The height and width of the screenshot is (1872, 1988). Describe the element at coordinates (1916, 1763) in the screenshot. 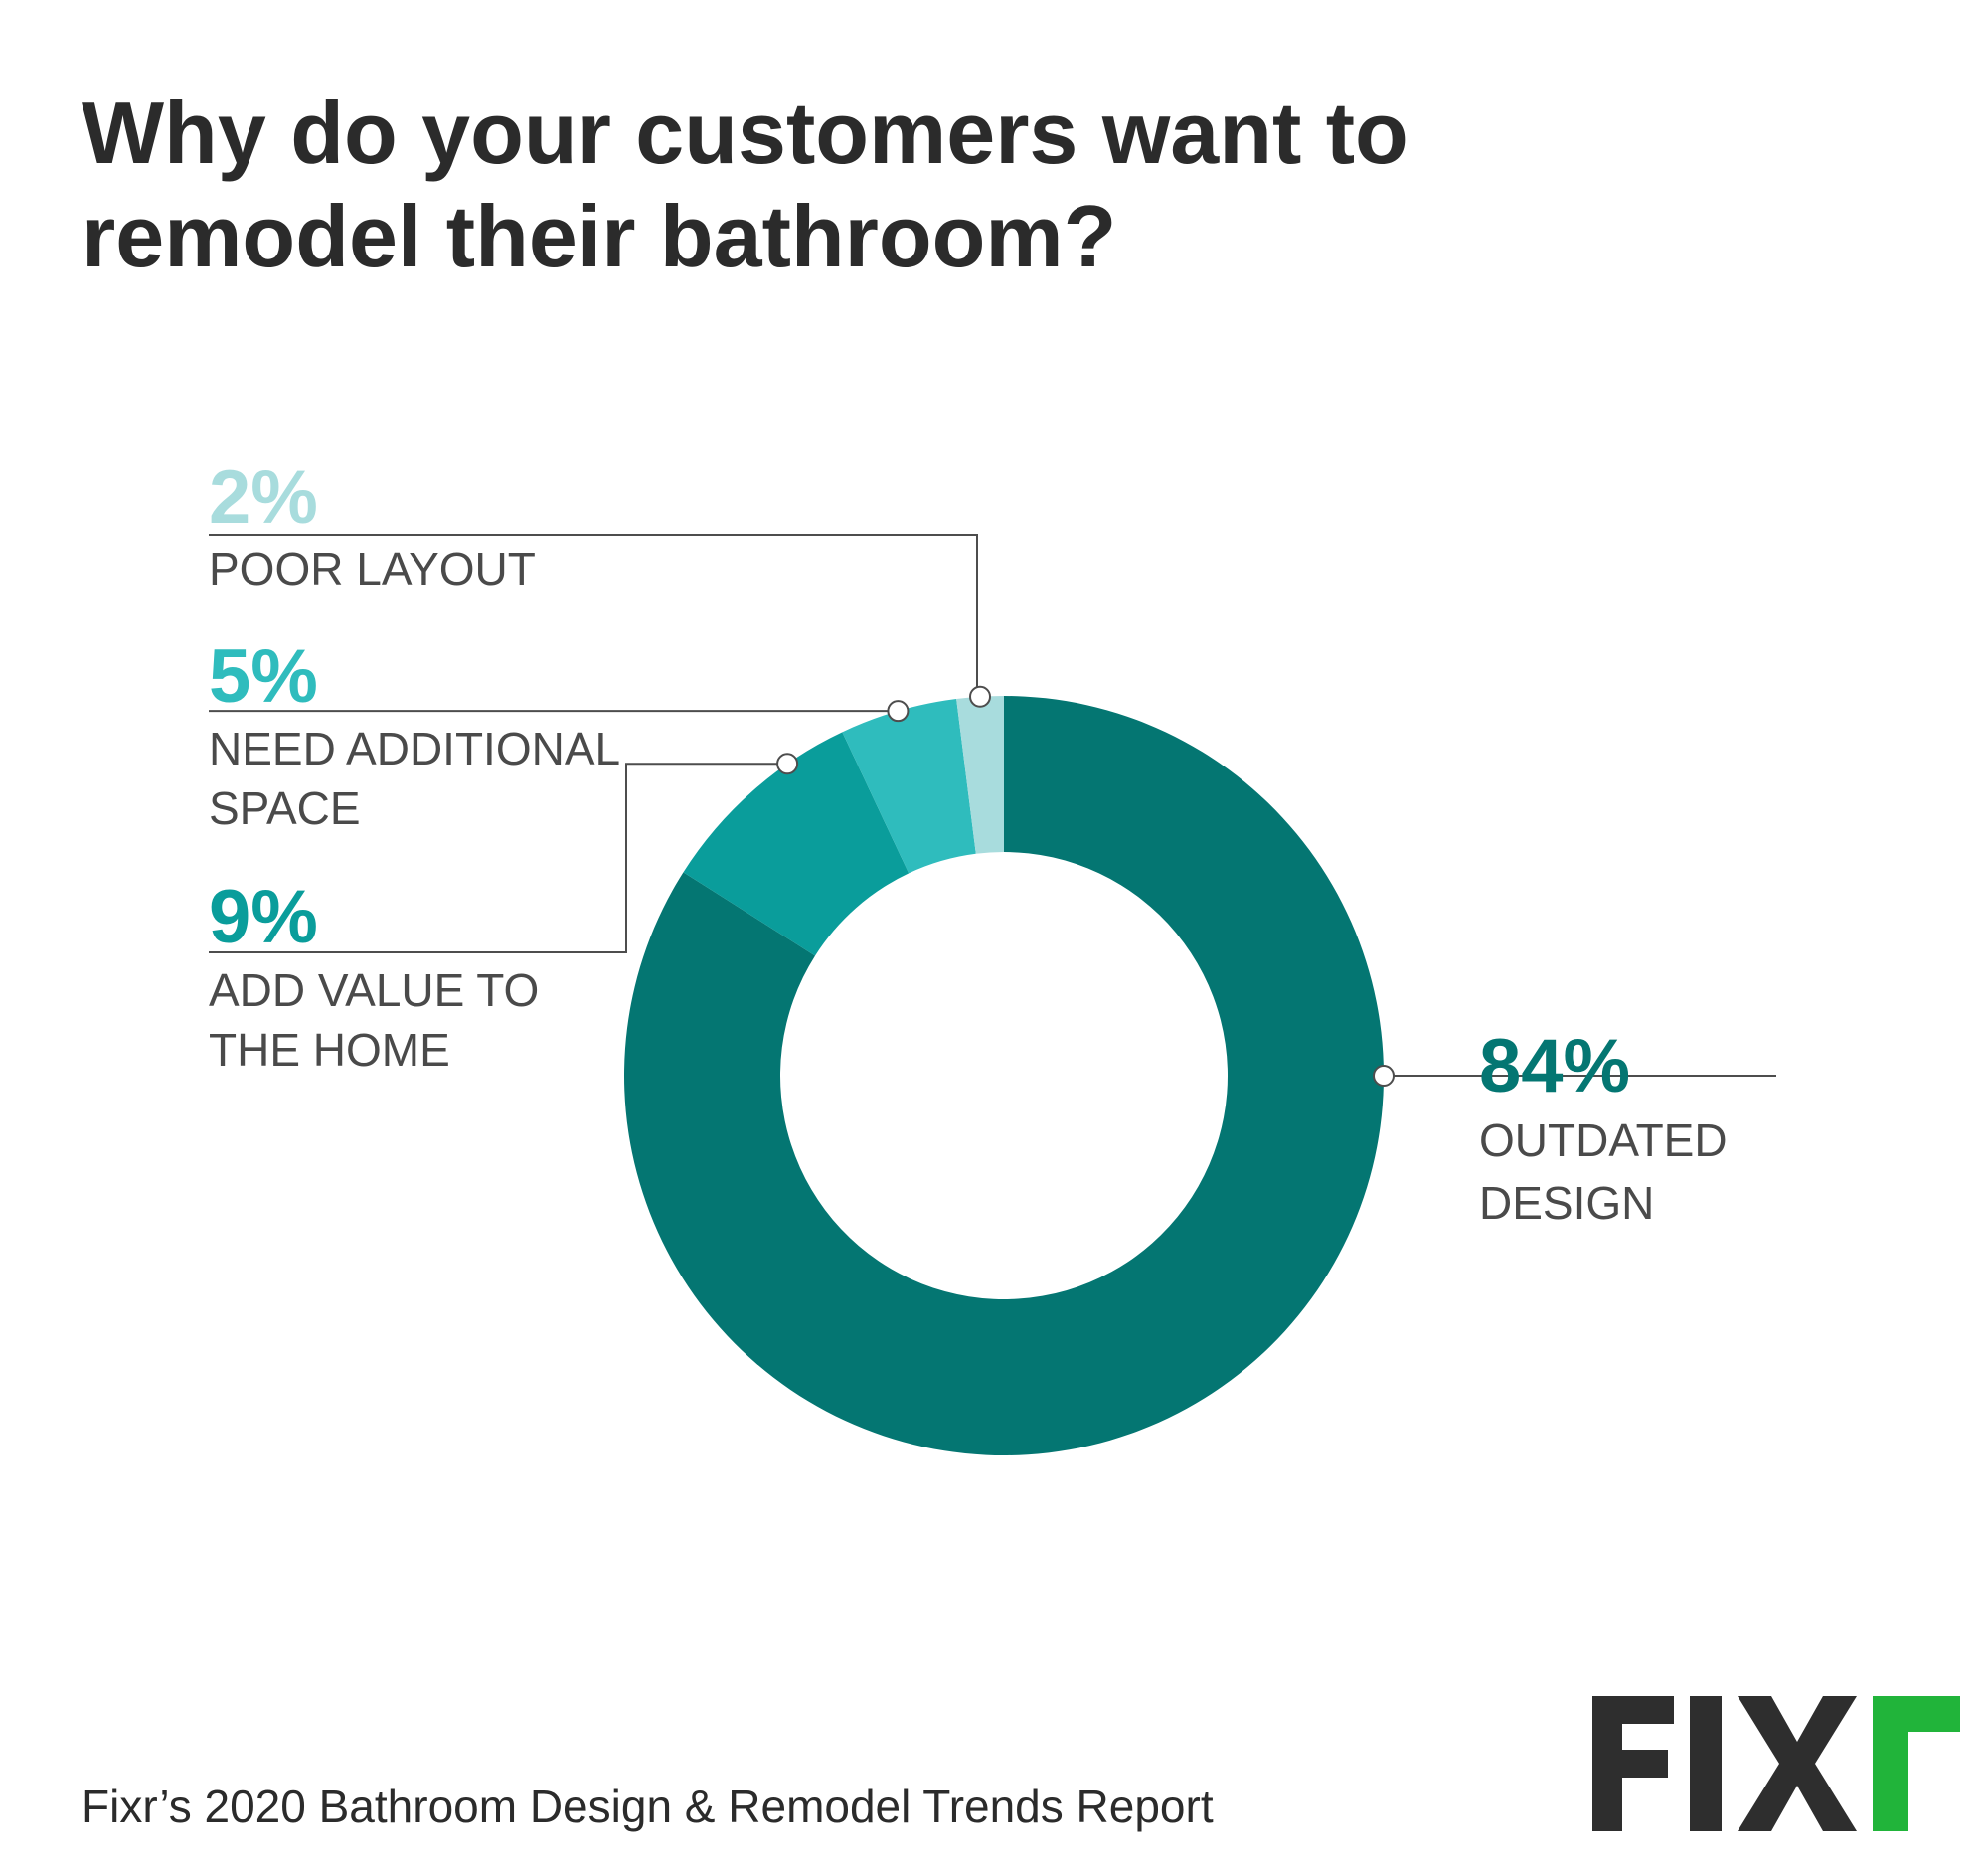

I see `logo-letter-r` at that location.